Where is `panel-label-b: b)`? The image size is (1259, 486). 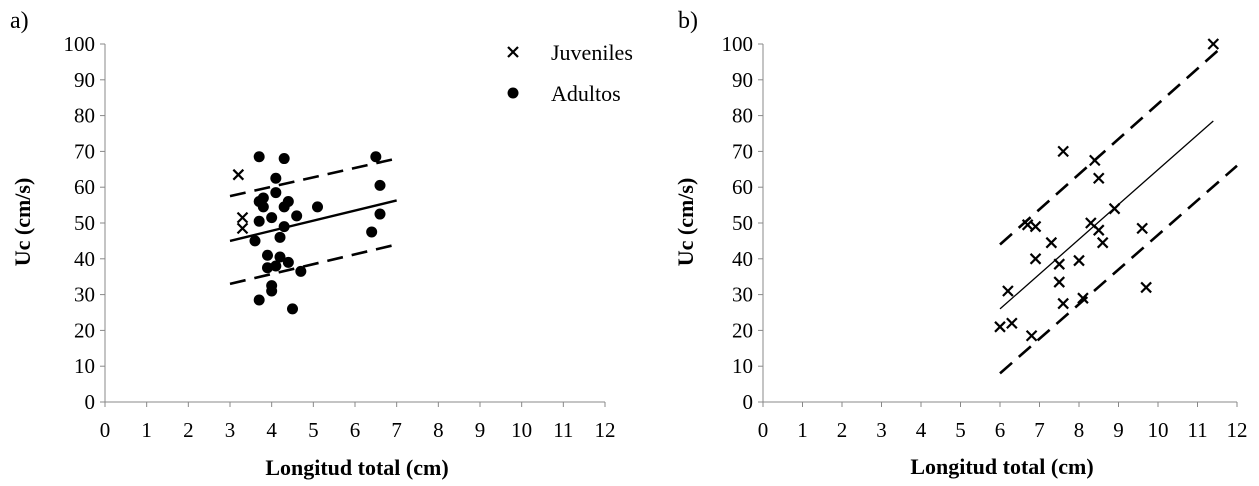
panel-label-b: b) is located at coordinates (688, 21).